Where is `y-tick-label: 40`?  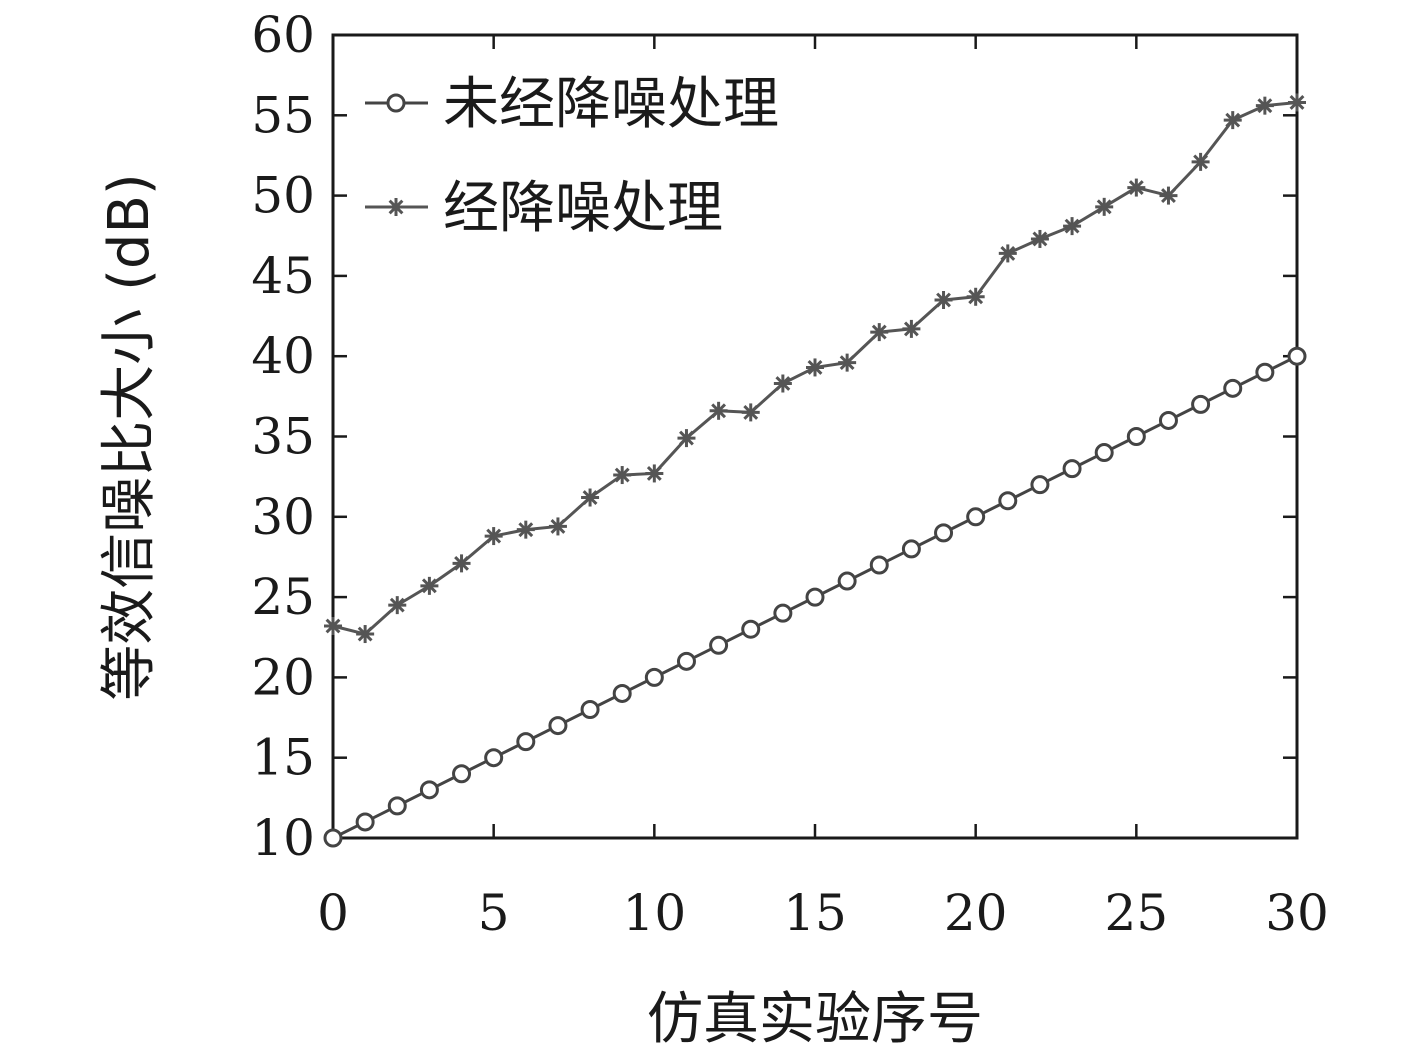 y-tick-label: 40 is located at coordinates (283, 356).